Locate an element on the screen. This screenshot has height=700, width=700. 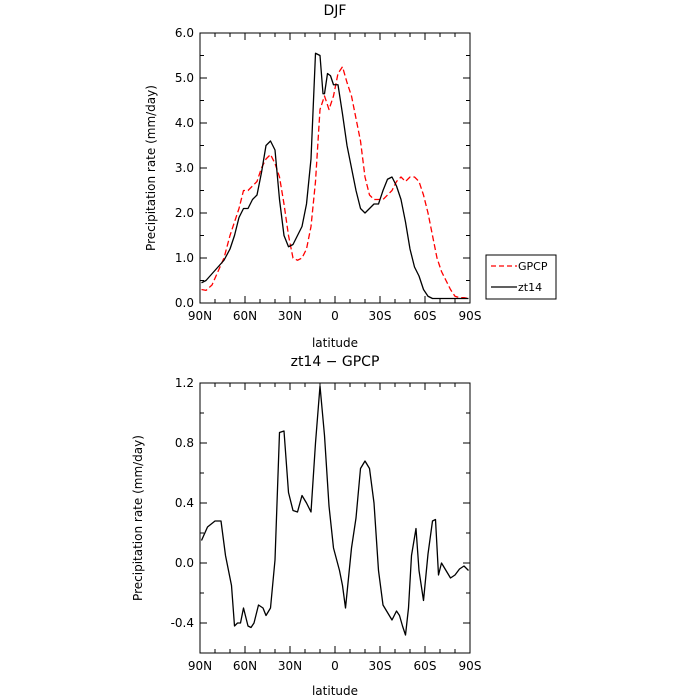
diff-x-tick-label: 60N is located at coordinates (245, 666).